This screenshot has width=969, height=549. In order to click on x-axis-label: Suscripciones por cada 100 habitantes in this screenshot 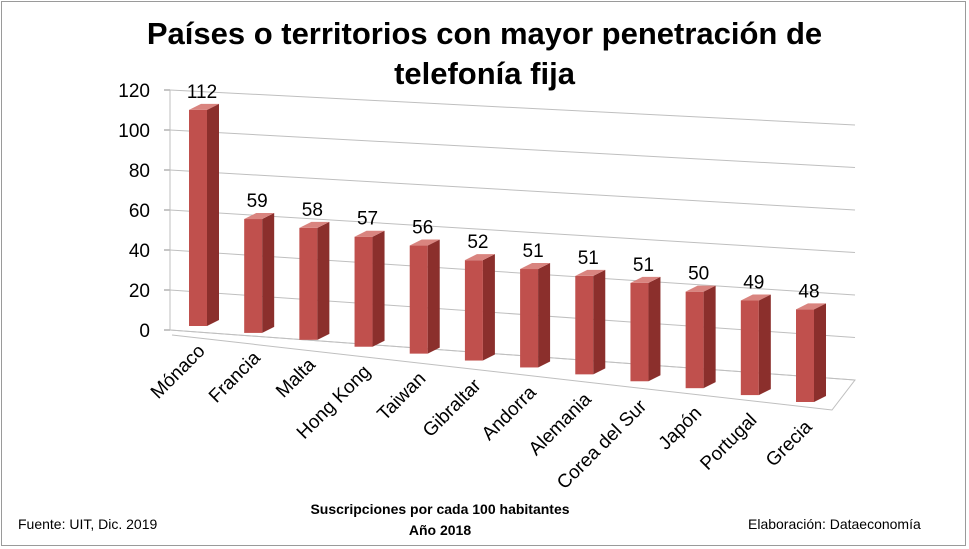, I will do `click(440, 509)`.